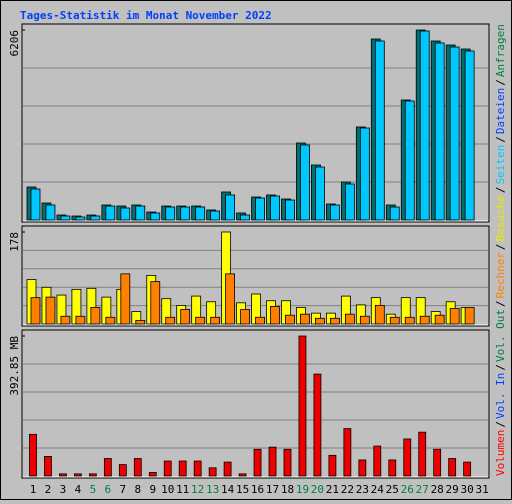  What do you see at coordinates (392, 489) in the screenshot?
I see `x-tick-label: 25` at bounding box center [392, 489].